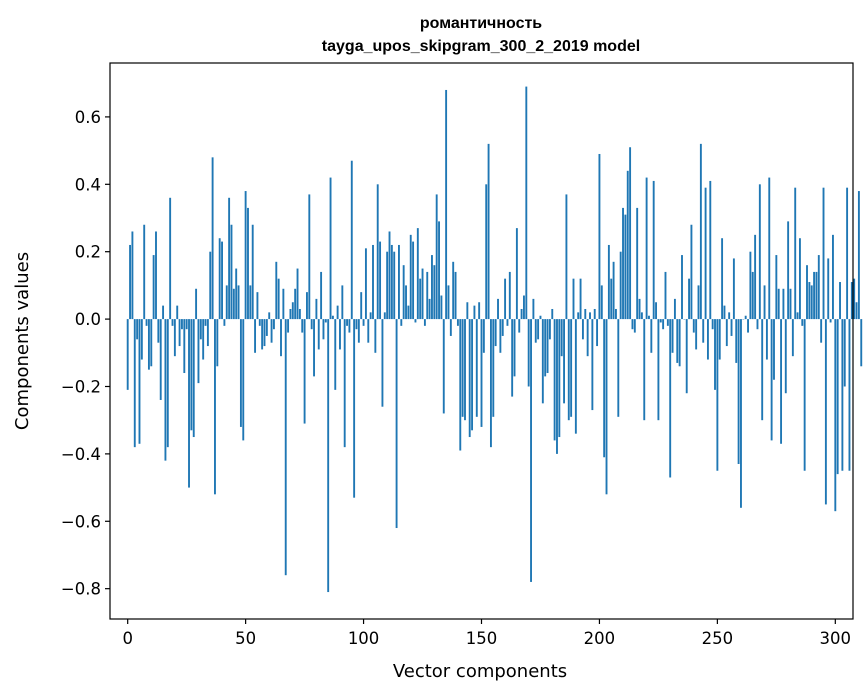  I want to click on y-tick-label: −0.4, so click(81, 454).